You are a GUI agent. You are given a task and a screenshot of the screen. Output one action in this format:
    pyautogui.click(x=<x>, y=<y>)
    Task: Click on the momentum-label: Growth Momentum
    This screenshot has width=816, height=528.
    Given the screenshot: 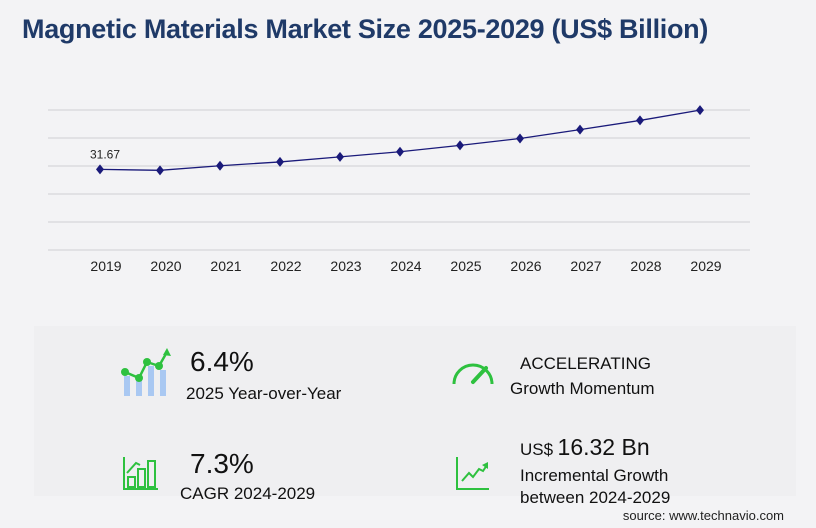 What is the action you would take?
    pyautogui.click(x=582, y=388)
    